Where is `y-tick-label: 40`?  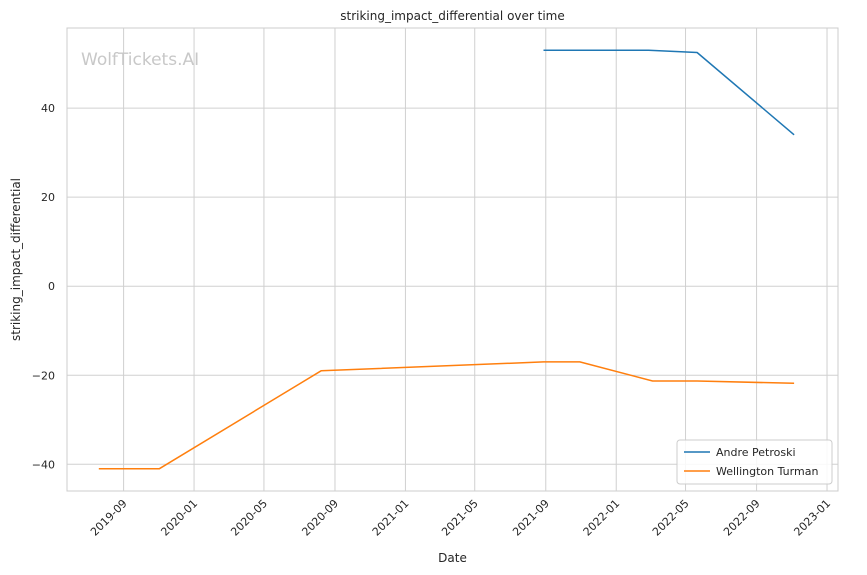 y-tick-label: 40 is located at coordinates (48, 108).